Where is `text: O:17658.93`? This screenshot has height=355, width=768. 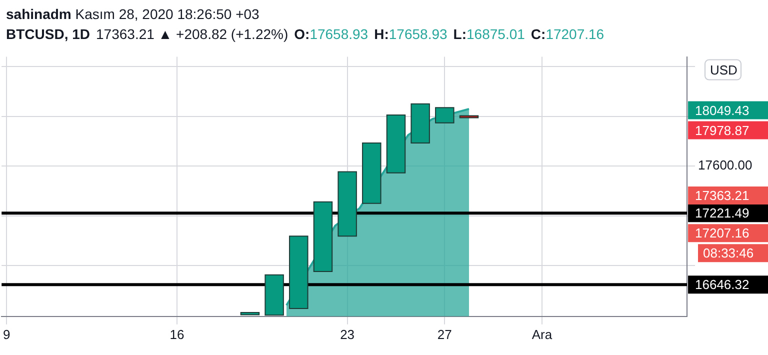
text: O:17658.93 is located at coordinates (331, 34).